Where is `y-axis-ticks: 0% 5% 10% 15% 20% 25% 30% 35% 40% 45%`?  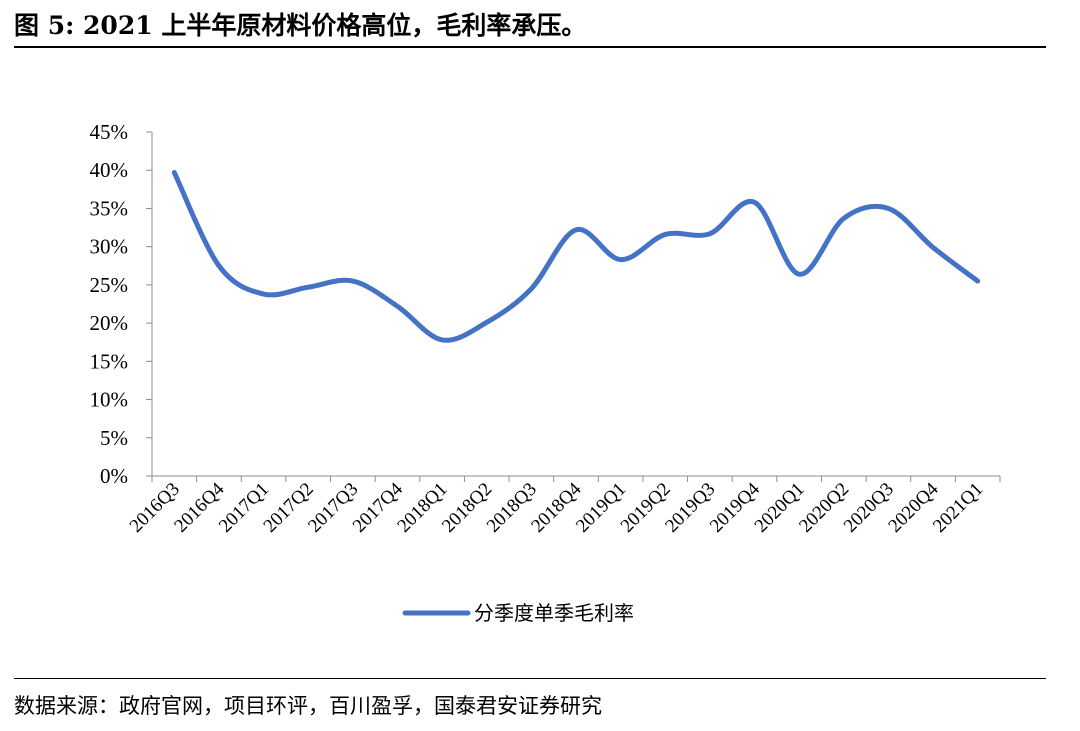
y-axis-ticks: 0% 5% 10% 15% 20% 25% 30% 35% 40% 45% is located at coordinates (121, 304).